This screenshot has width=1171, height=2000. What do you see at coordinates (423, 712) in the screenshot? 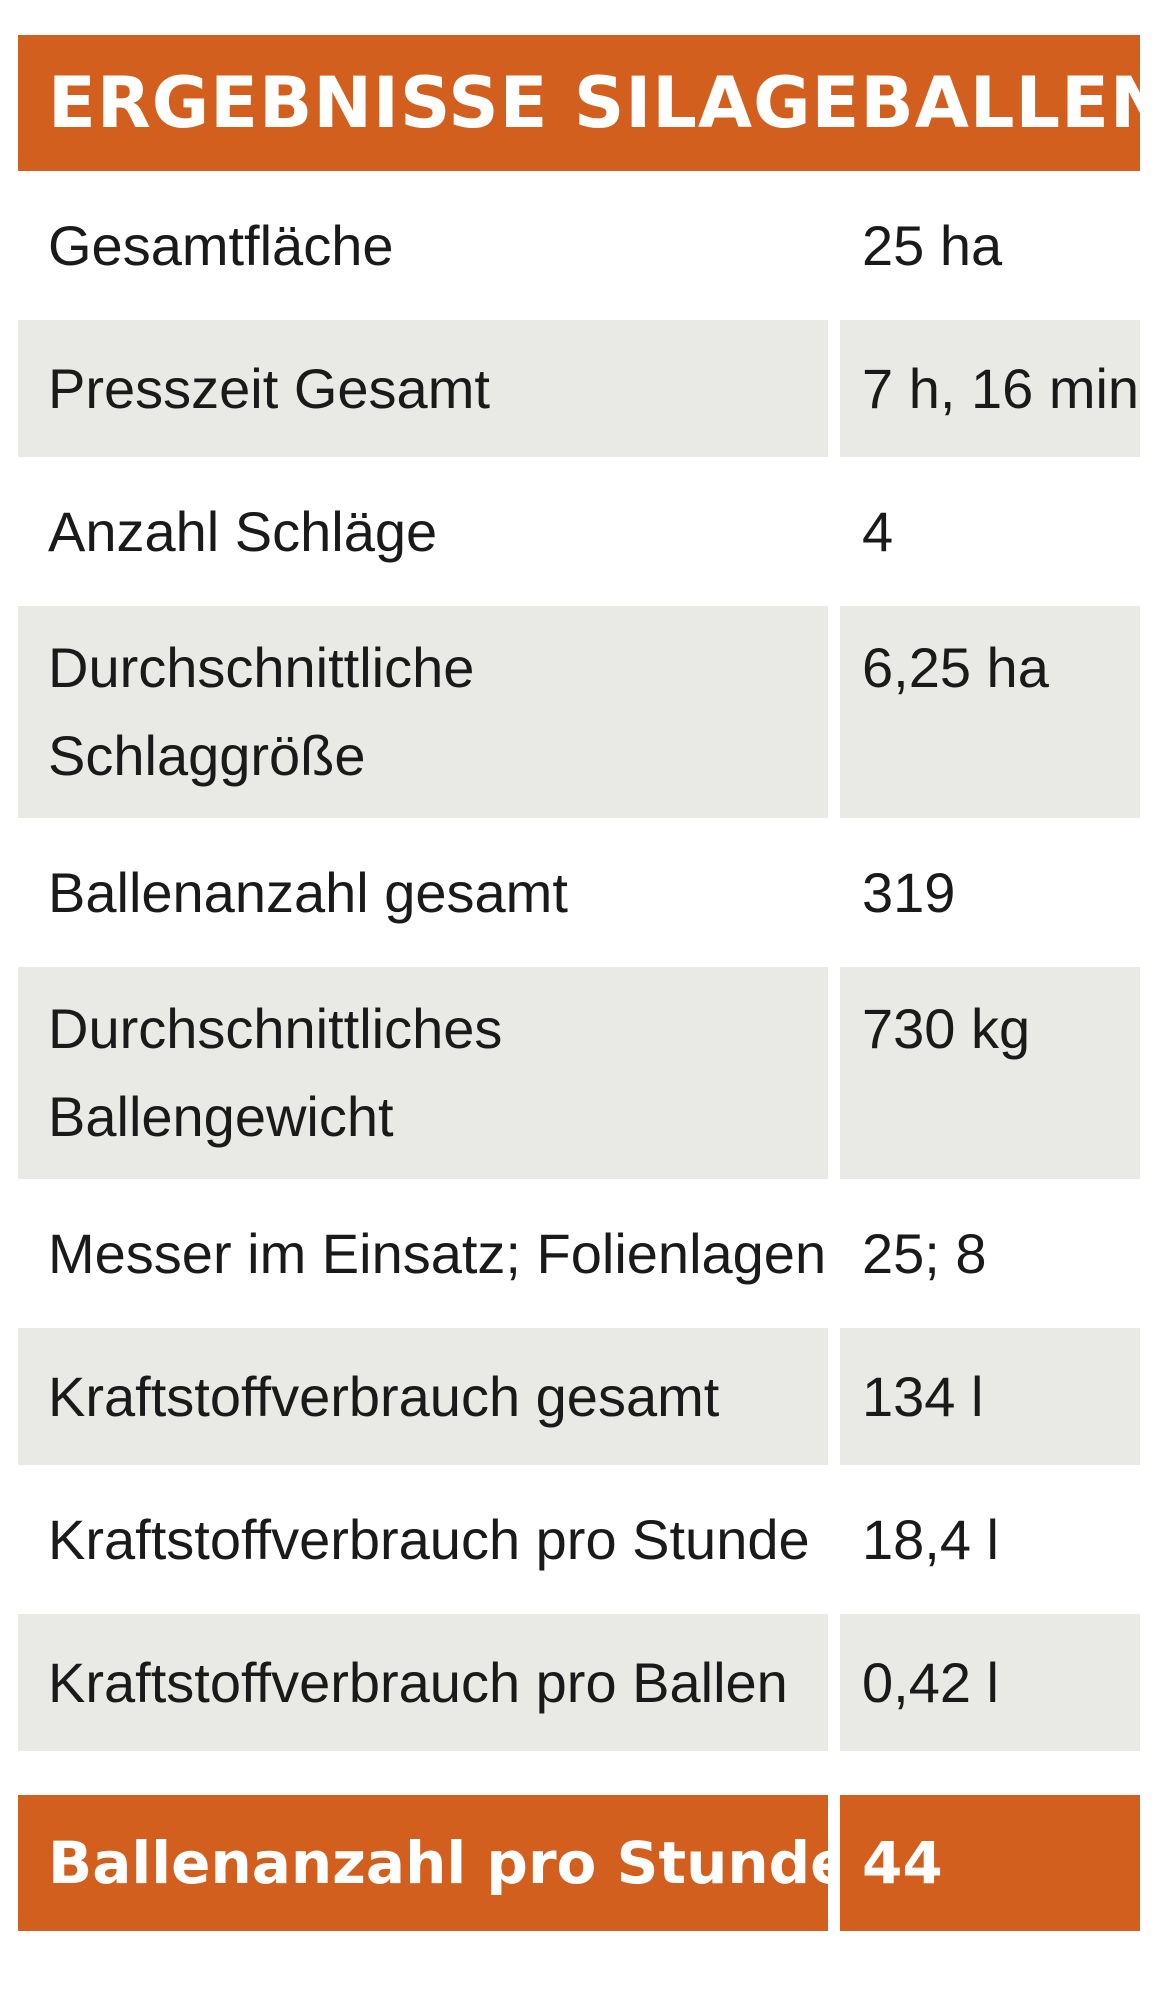
I see `row-label: Durchschnittliche Schlaggröße` at bounding box center [423, 712].